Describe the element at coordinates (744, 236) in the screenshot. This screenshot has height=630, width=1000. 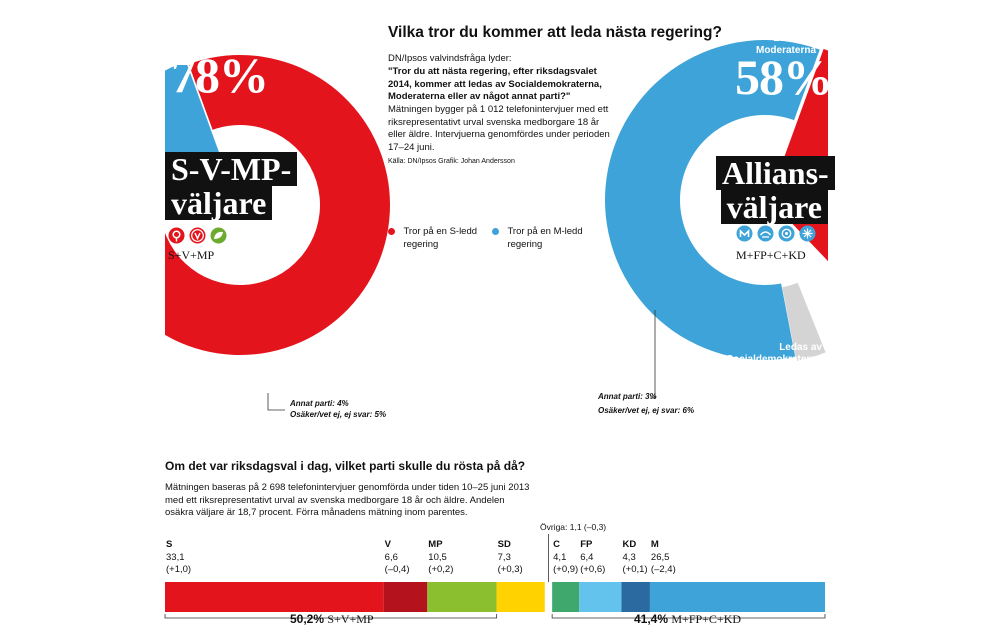
I see `m-icon` at that location.